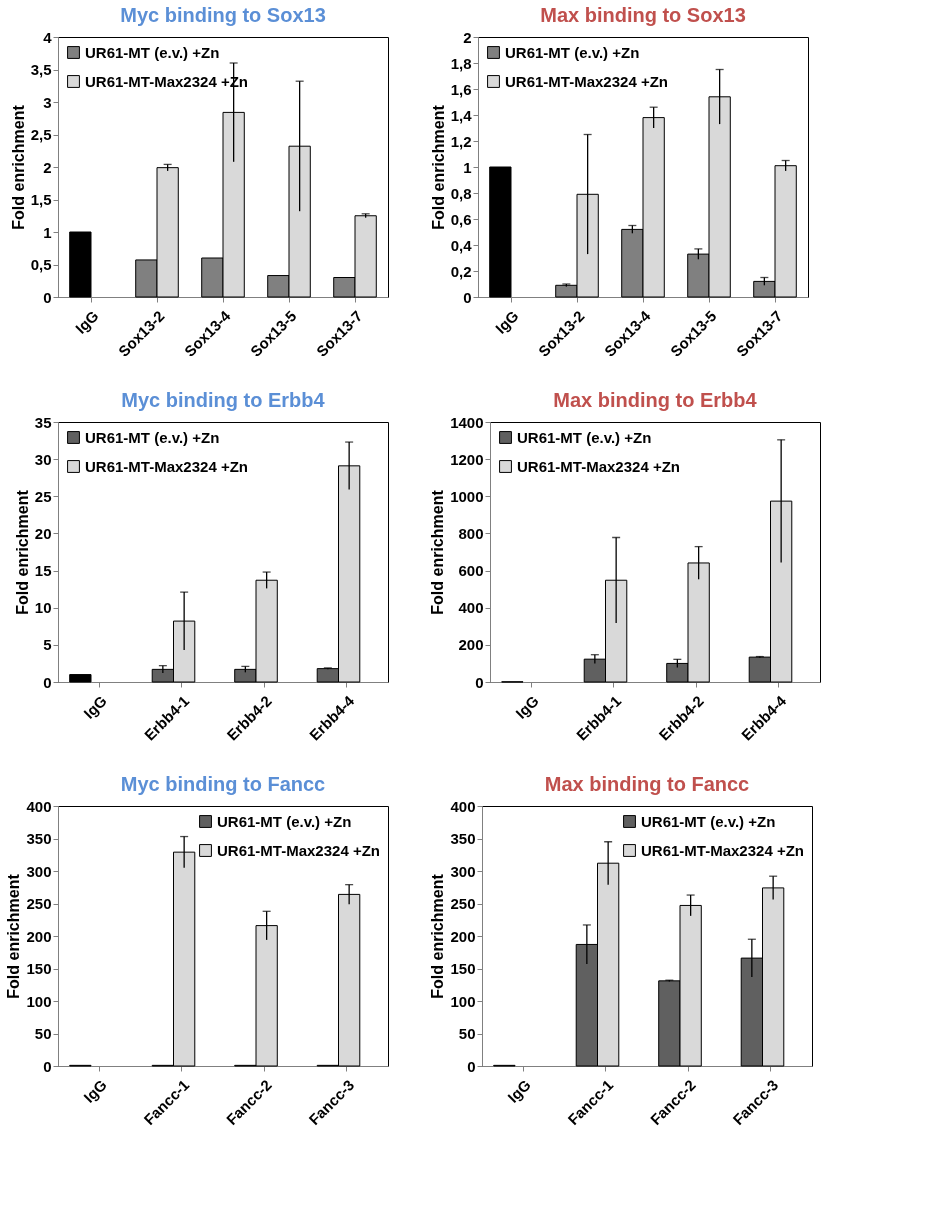 The width and height of the screenshot is (936, 1232). What do you see at coordinates (48, 37) in the screenshot?
I see `y-tick-label: 4` at bounding box center [48, 37].